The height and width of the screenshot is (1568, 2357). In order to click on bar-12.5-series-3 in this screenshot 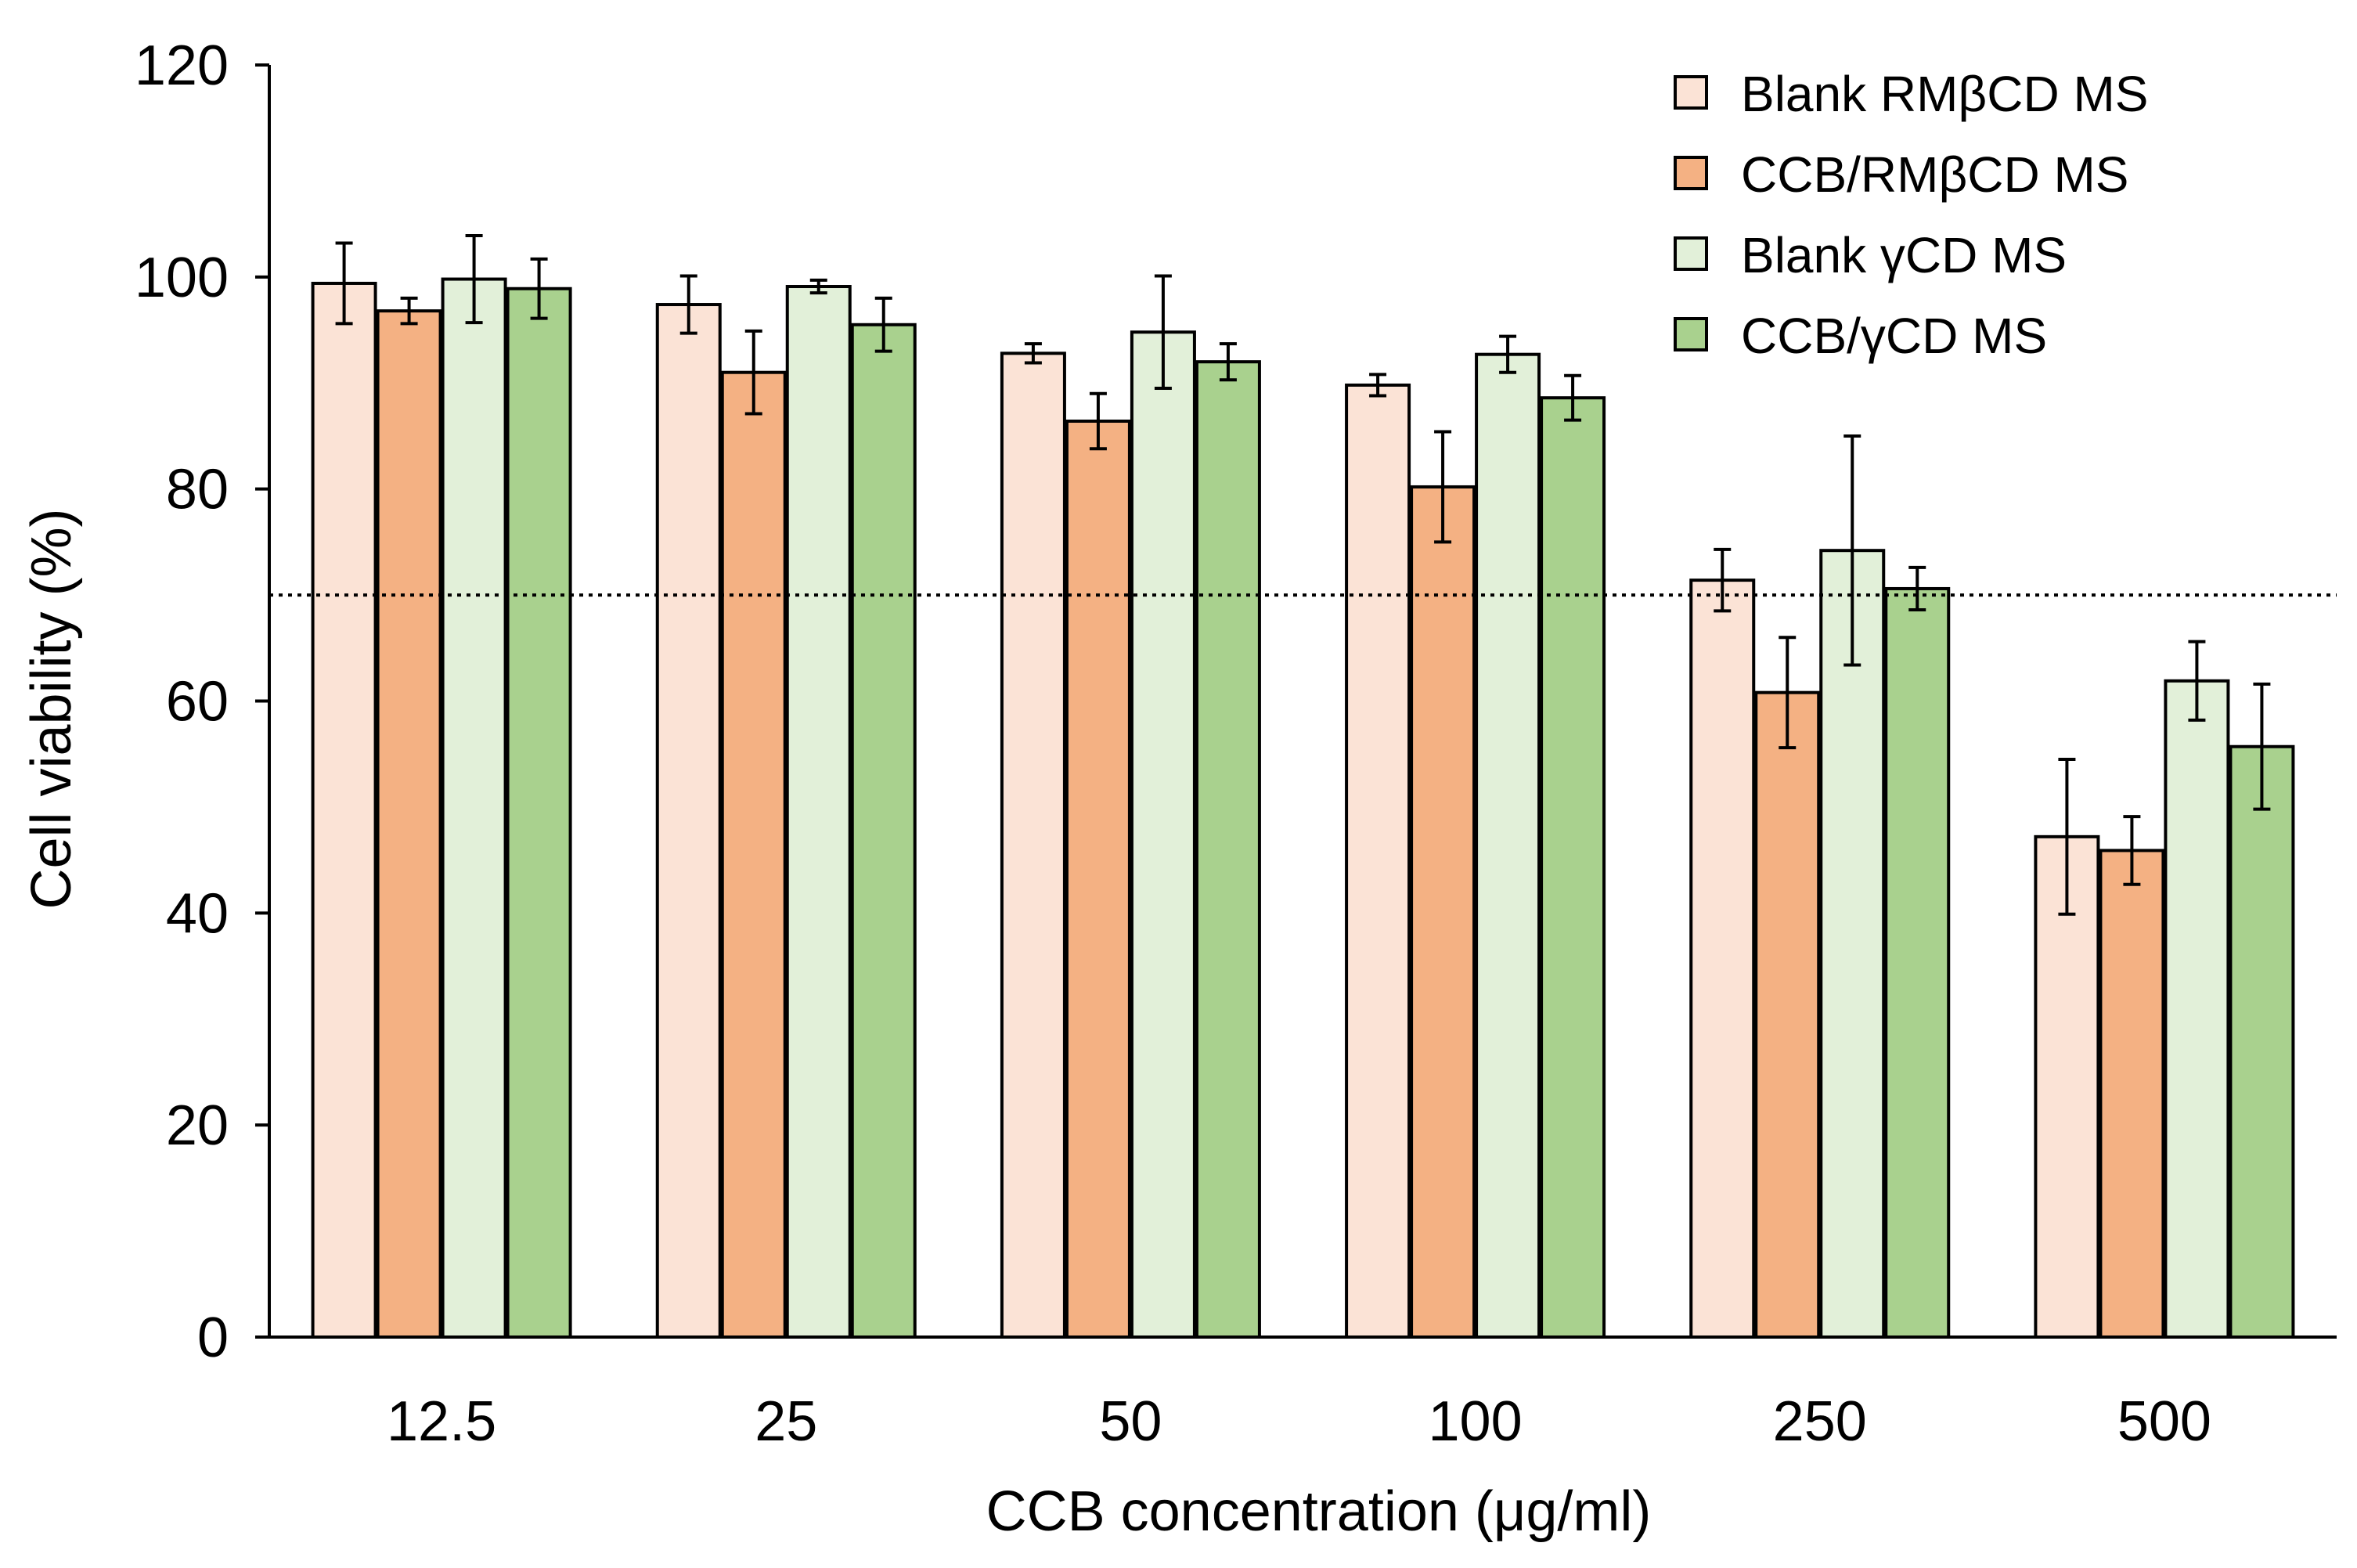, I will do `click(474, 808)`.